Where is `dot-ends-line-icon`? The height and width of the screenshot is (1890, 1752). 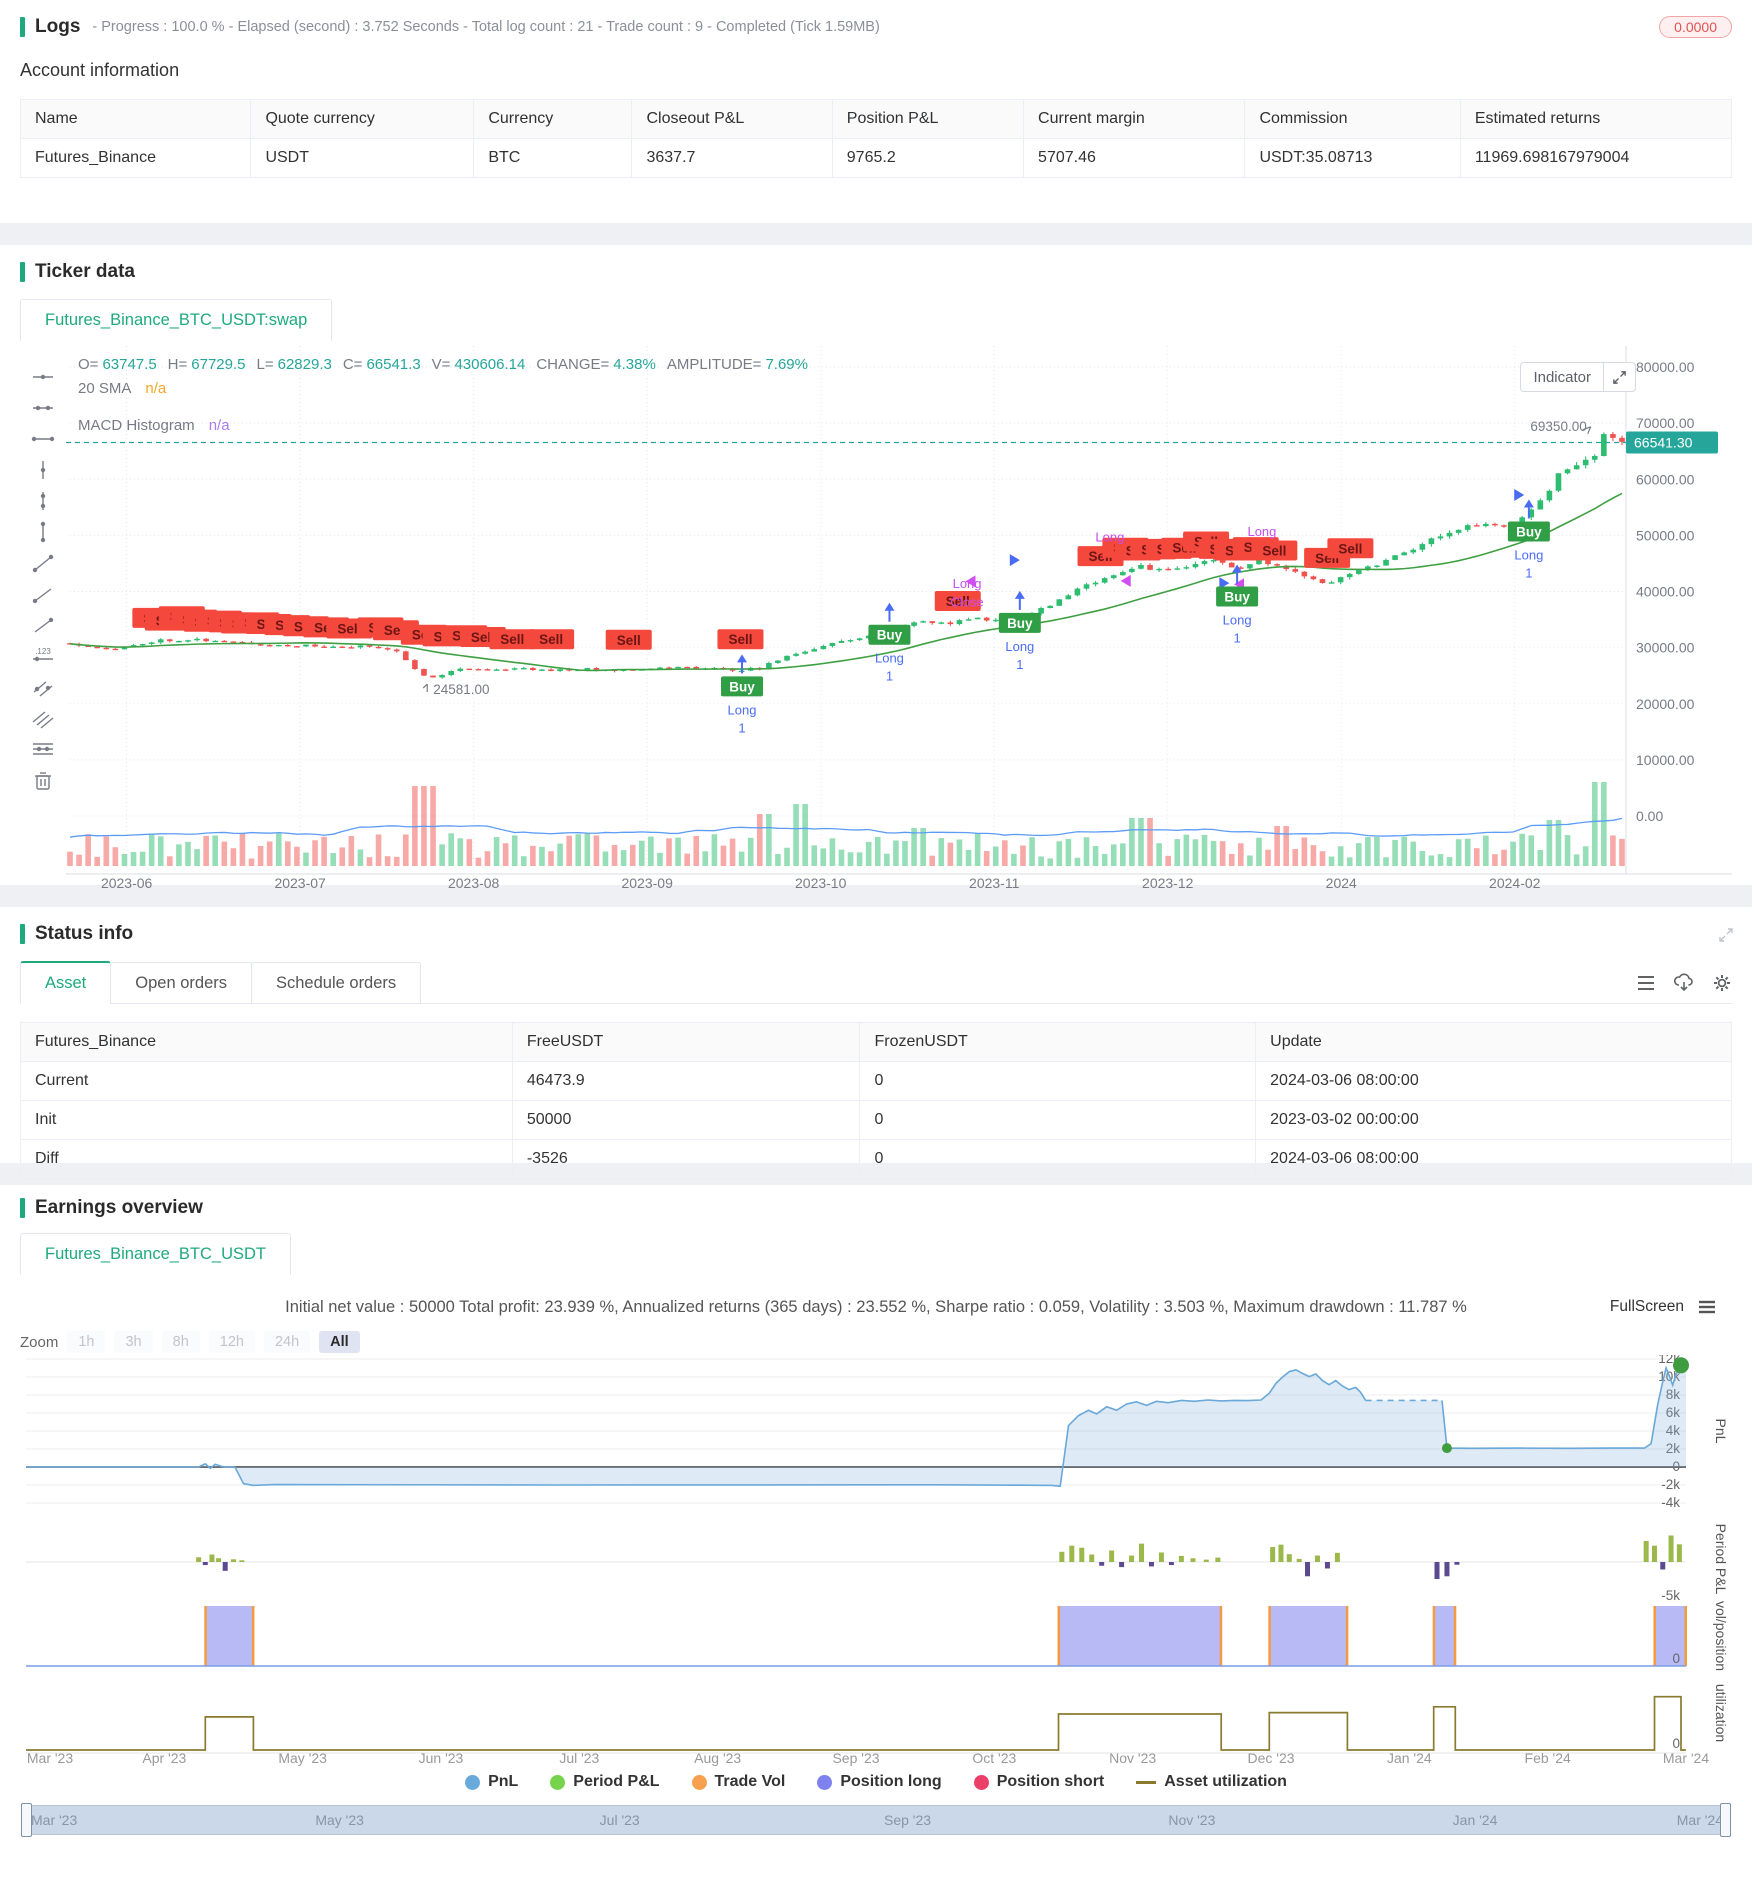 dot-ends-line-icon is located at coordinates (43, 439).